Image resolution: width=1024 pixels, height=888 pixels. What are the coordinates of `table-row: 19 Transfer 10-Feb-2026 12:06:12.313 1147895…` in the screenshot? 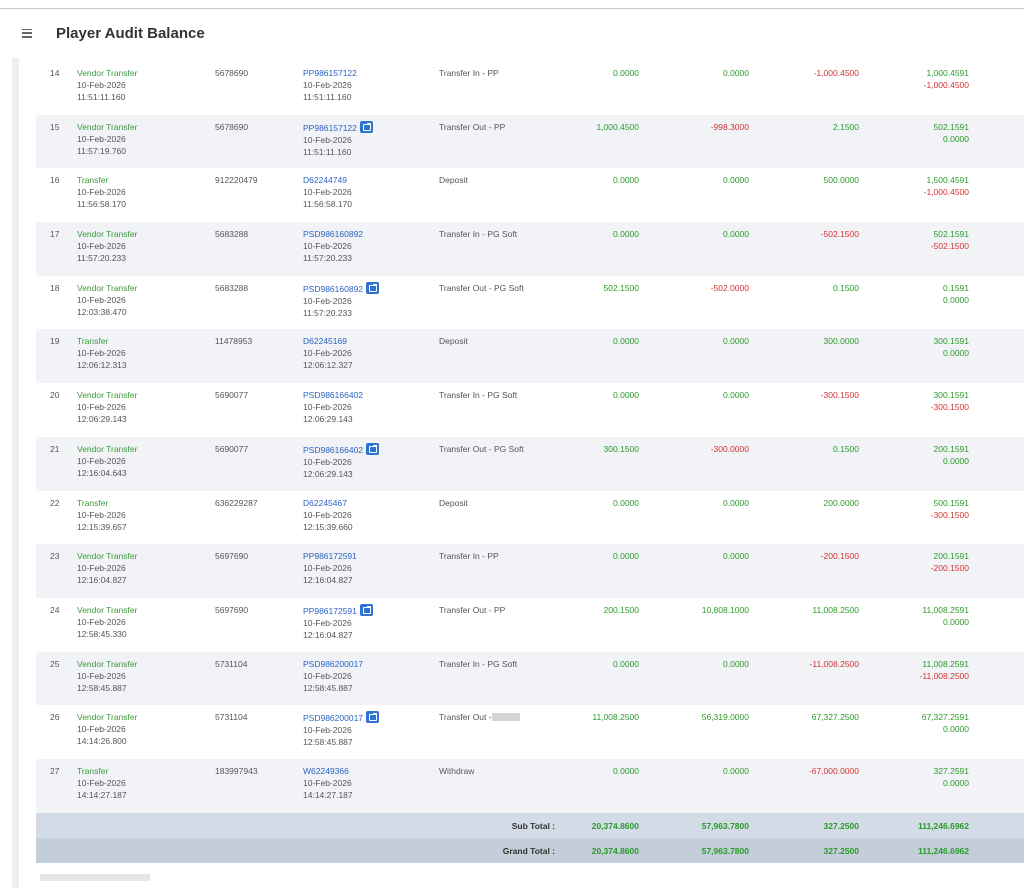 It's located at (530, 356).